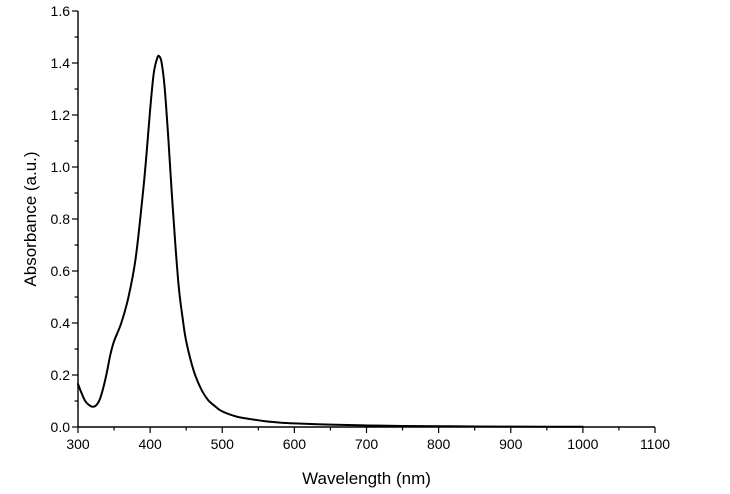 This screenshot has width=730, height=494. What do you see at coordinates (30, 218) in the screenshot?
I see `y-axis-title: Absorbance (a.u.)` at bounding box center [30, 218].